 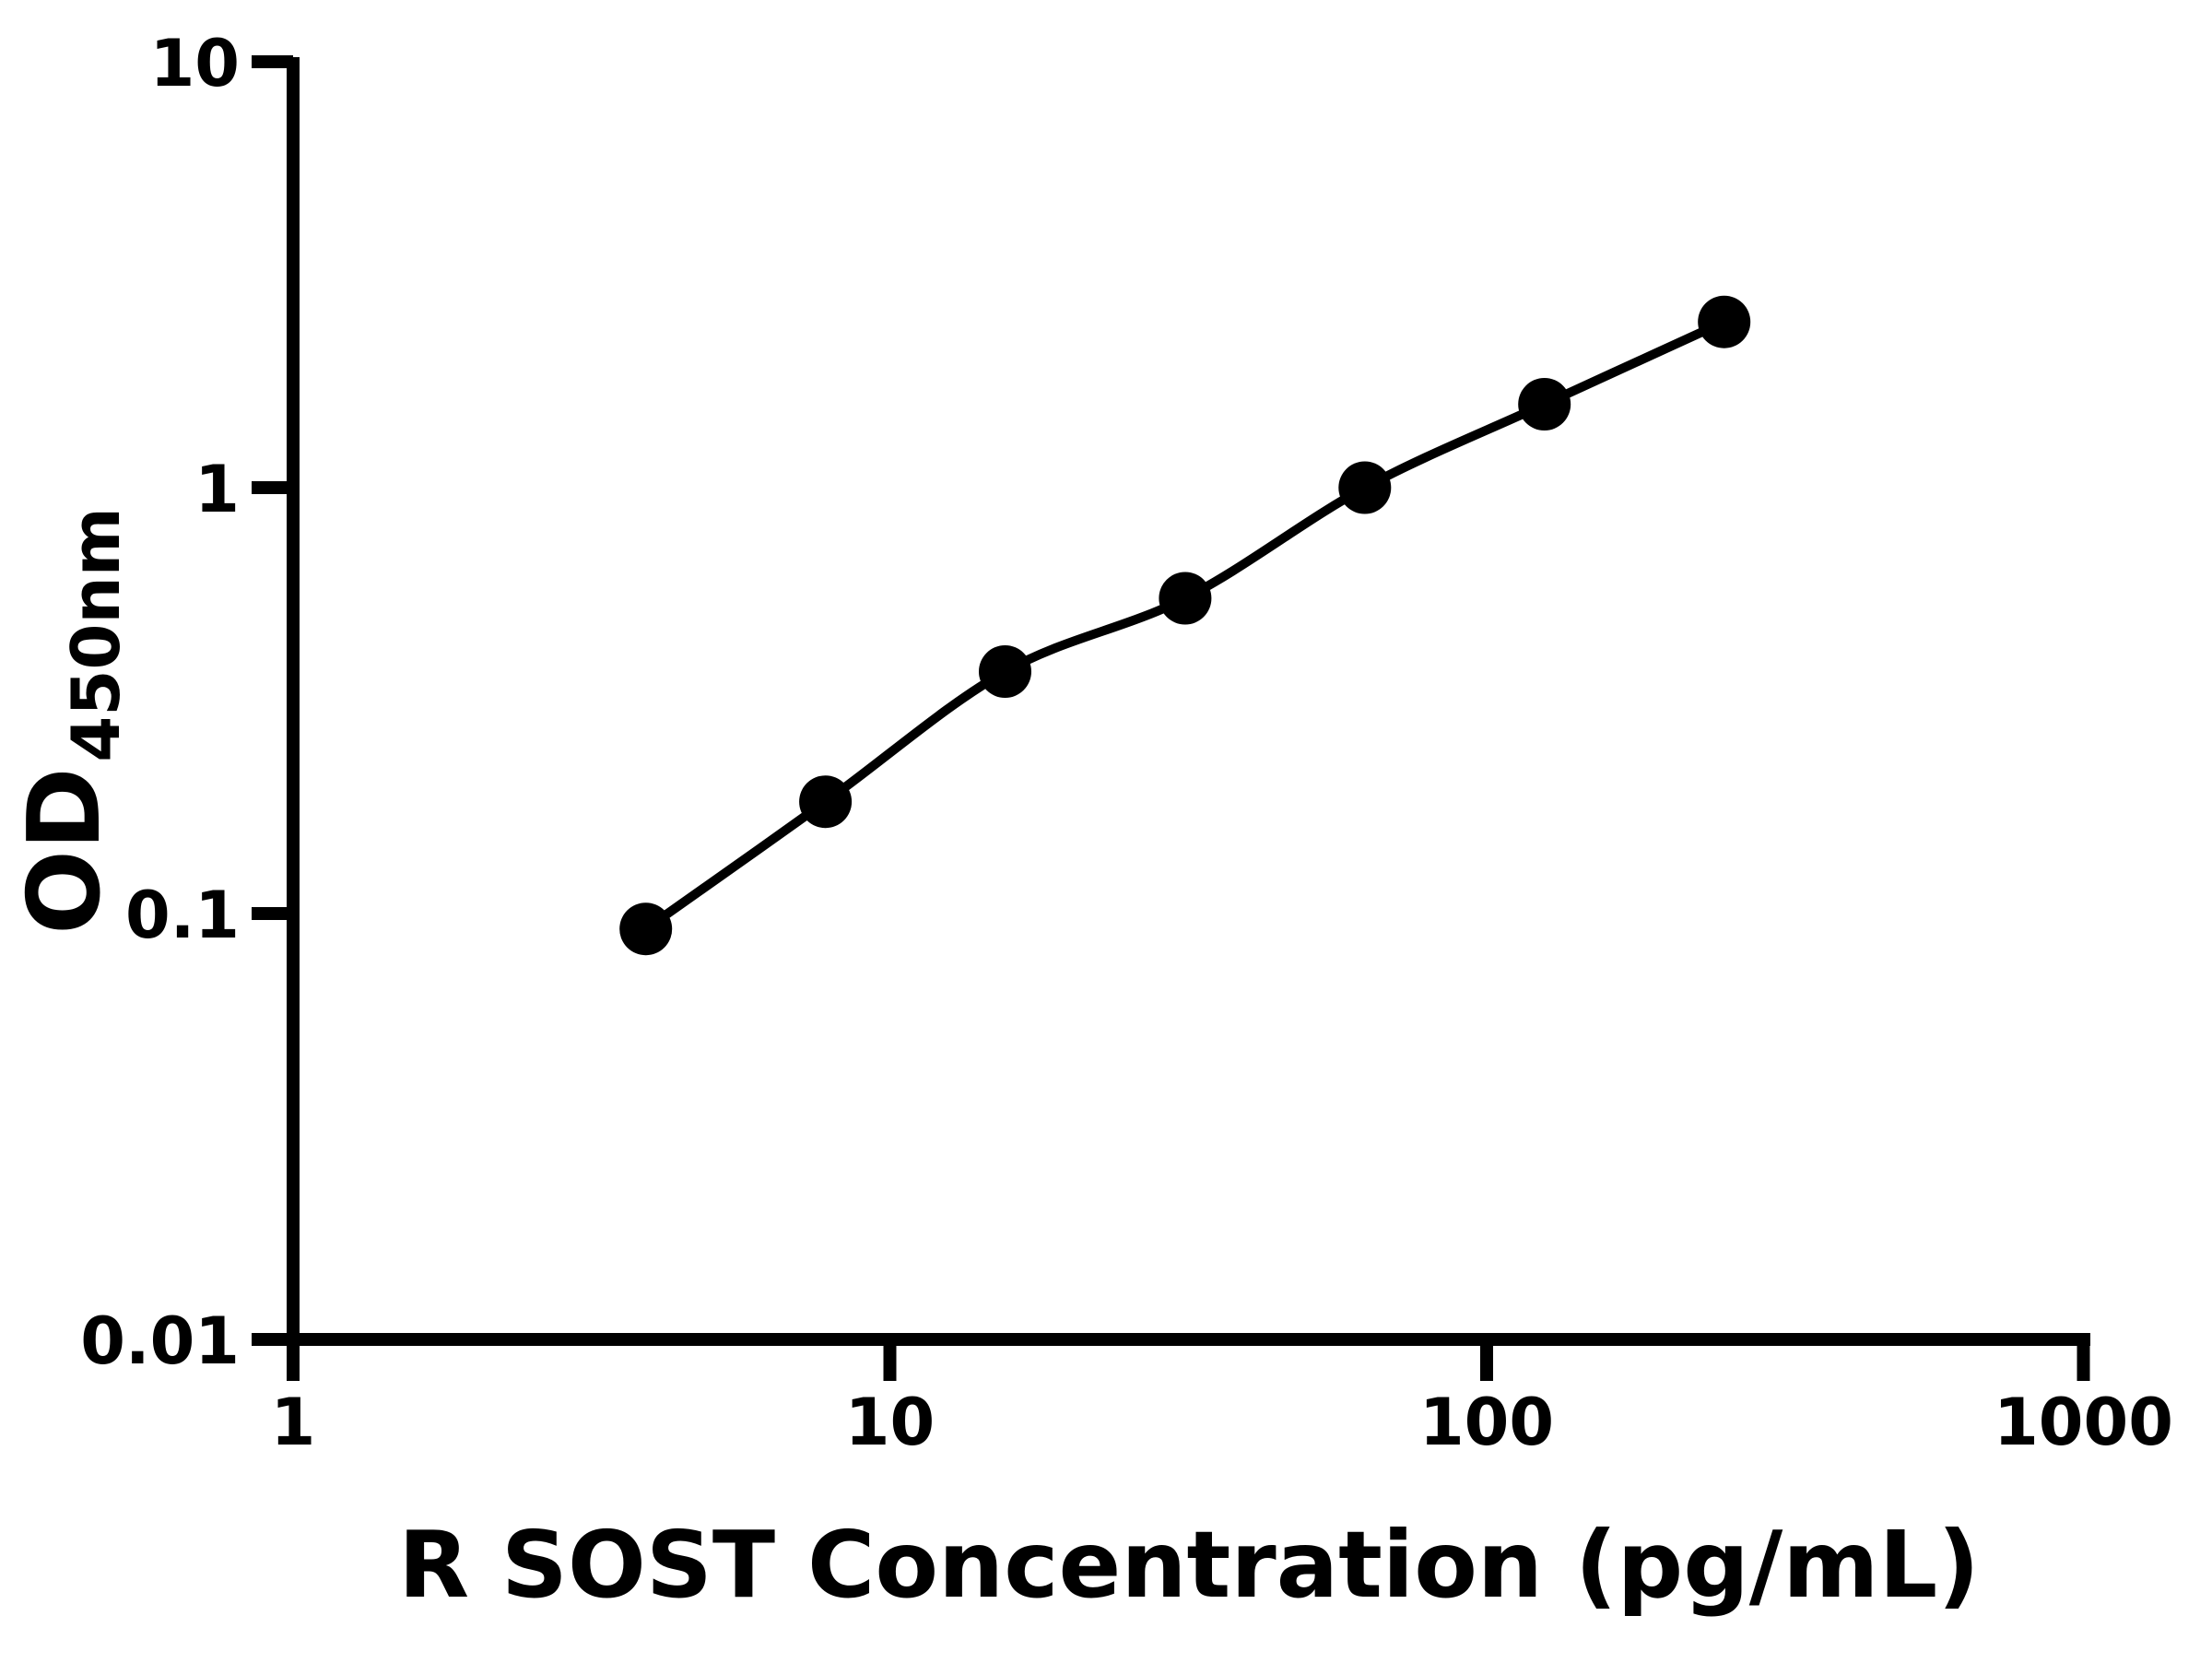 I want to click on y-tick-label: 0.1, so click(x=182, y=915).